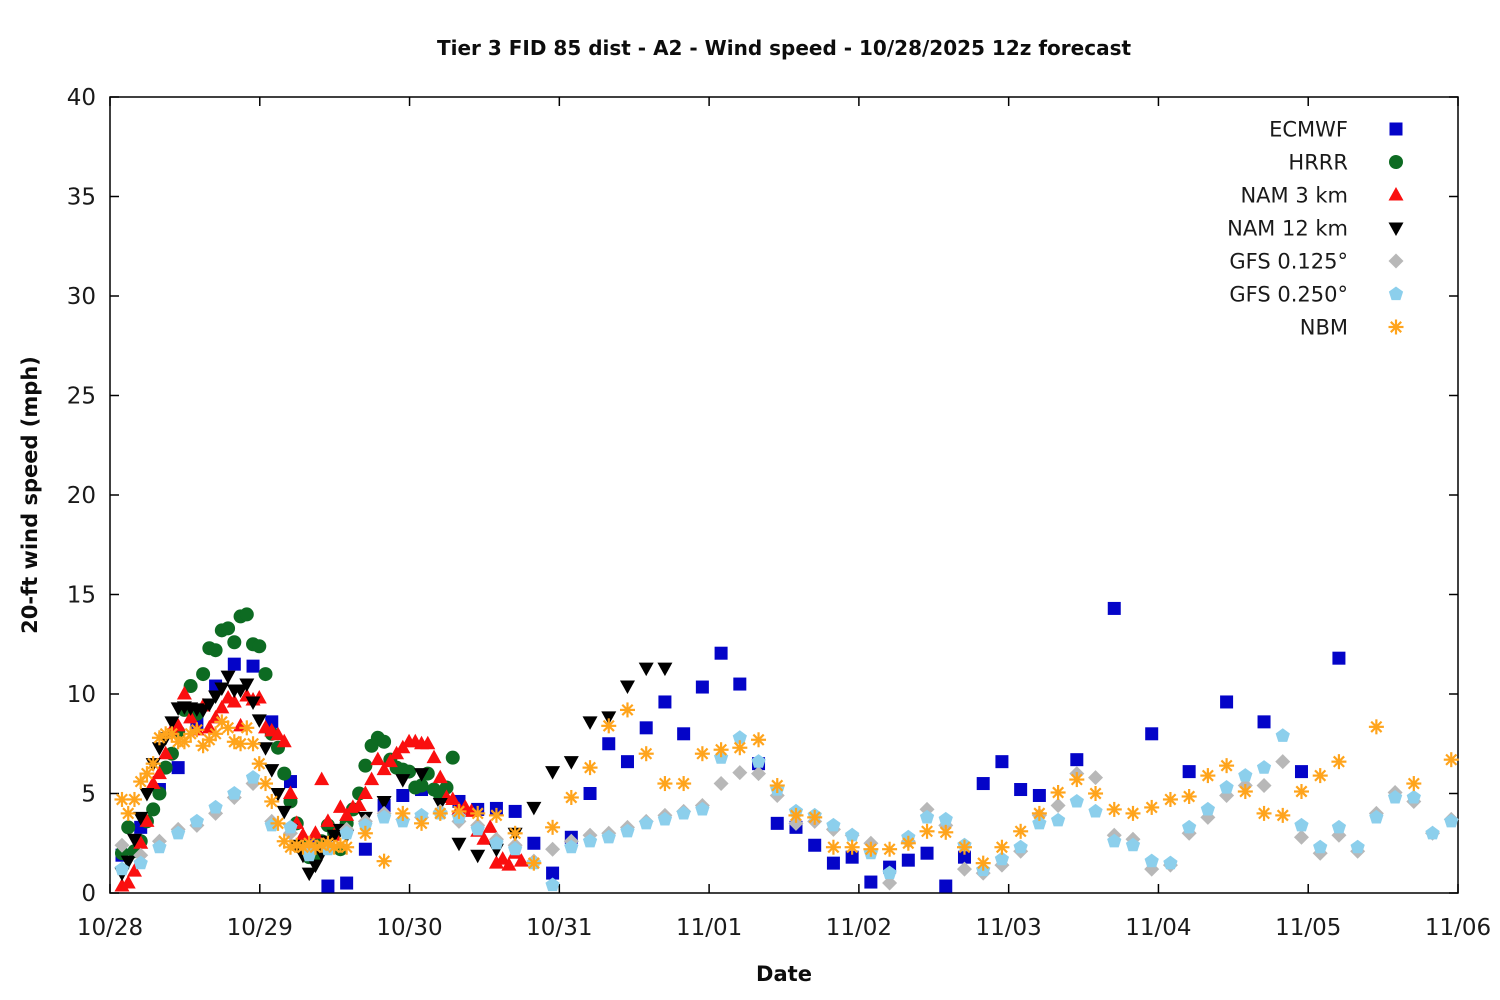 The height and width of the screenshot is (1000, 1500). What do you see at coordinates (81, 695) in the screenshot?
I see `y-tick-label: 10` at bounding box center [81, 695].